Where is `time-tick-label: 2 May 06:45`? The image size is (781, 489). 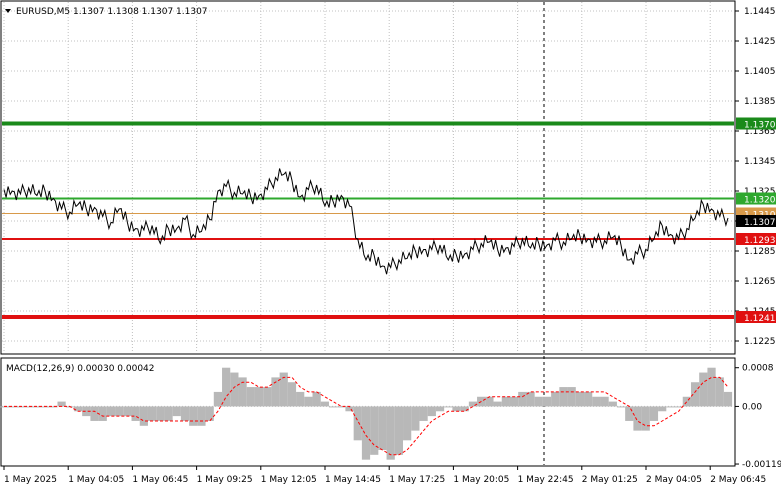
time-tick-label: 2 May 06:45 is located at coordinates (738, 480).